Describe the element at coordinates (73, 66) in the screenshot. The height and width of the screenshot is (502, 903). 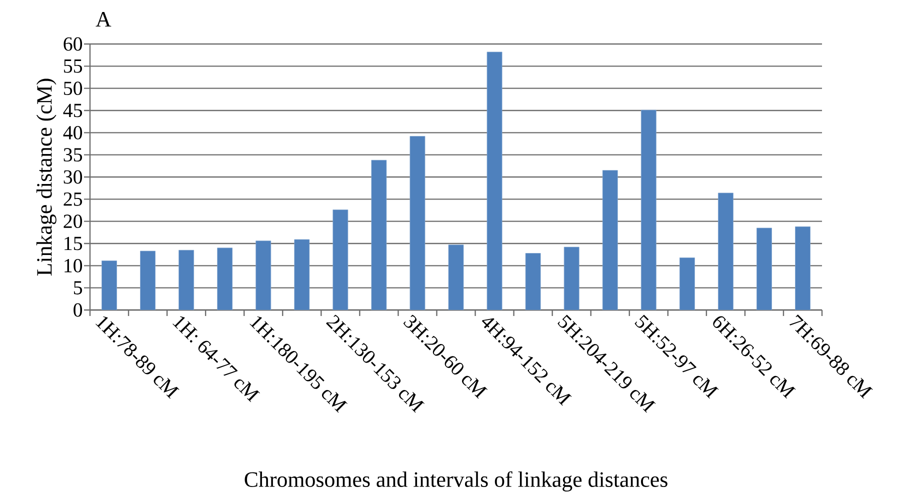
I see `y-tick-label: 55` at that location.